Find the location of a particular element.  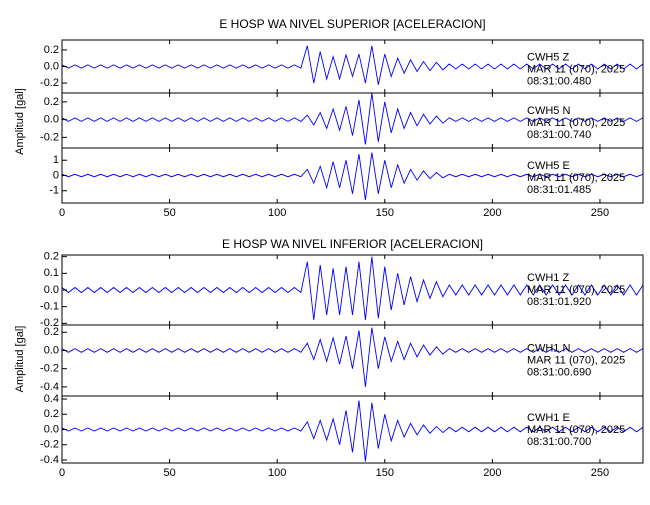

station-time: 08:31:00.480 is located at coordinates (559, 81).